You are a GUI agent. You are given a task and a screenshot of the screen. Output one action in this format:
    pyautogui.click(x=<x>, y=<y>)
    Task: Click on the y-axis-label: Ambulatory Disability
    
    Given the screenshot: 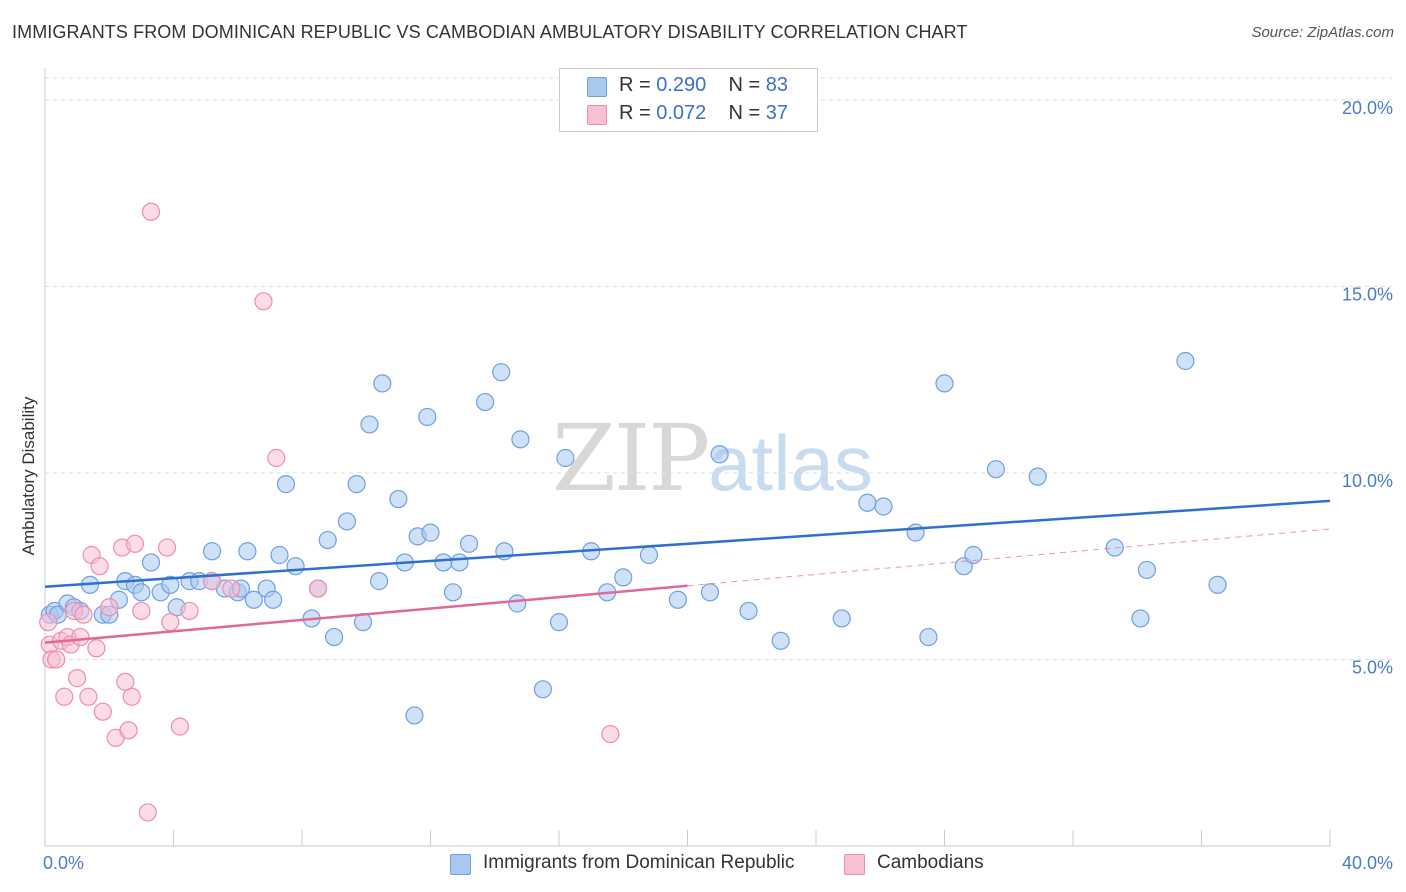 What is the action you would take?
    pyautogui.click(x=28, y=475)
    